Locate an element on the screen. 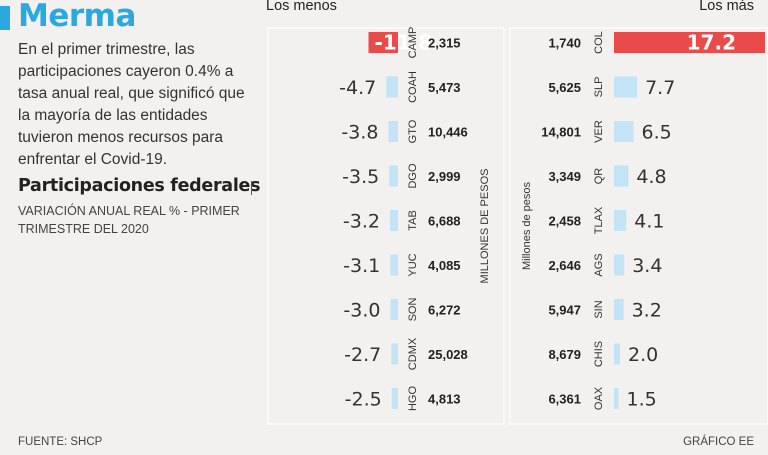 This screenshot has height=455, width=768. bar-right-sin is located at coordinates (619, 309).